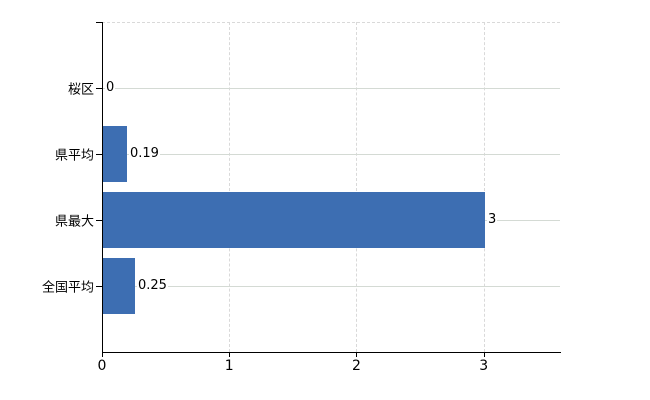 This screenshot has width=650, height=400. What do you see at coordinates (492, 220) in the screenshot?
I see `data-label: 3` at bounding box center [492, 220].